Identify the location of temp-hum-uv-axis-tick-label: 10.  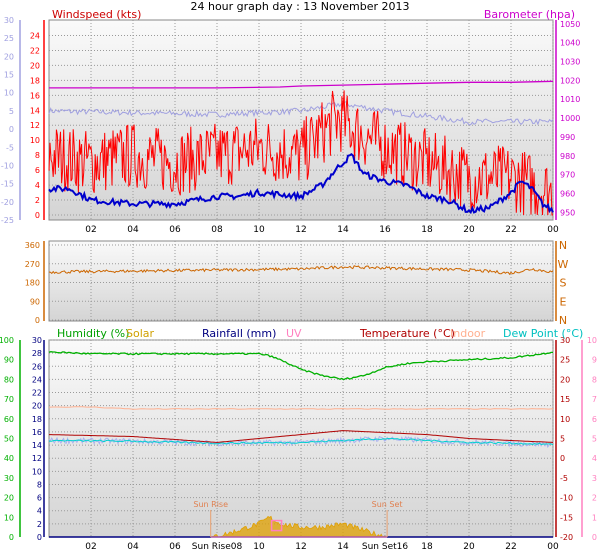
(592, 340).